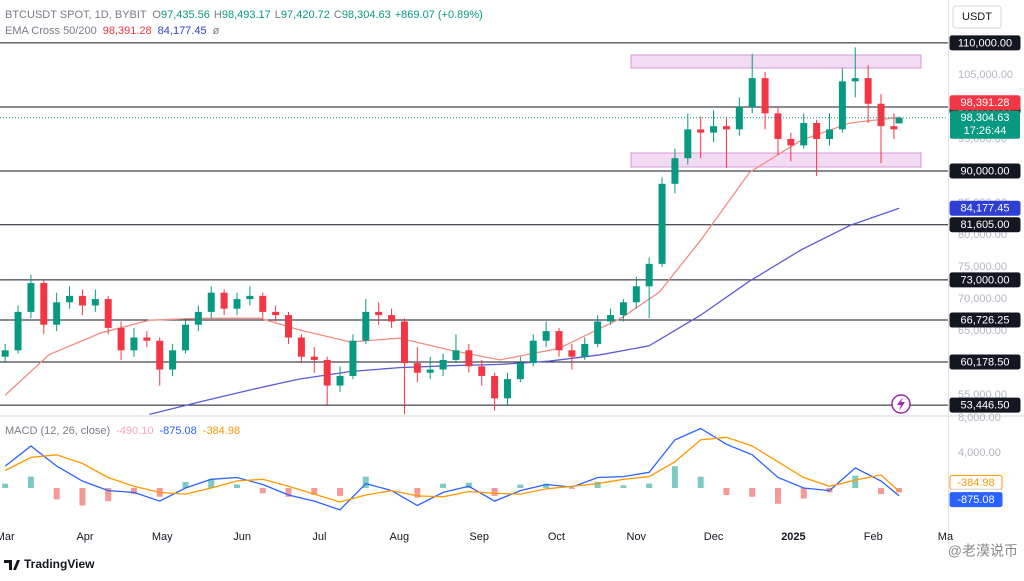 The image size is (1024, 581). What do you see at coordinates (127, 31) in the screenshot?
I see `ema50-value: 98,391.28` at bounding box center [127, 31].